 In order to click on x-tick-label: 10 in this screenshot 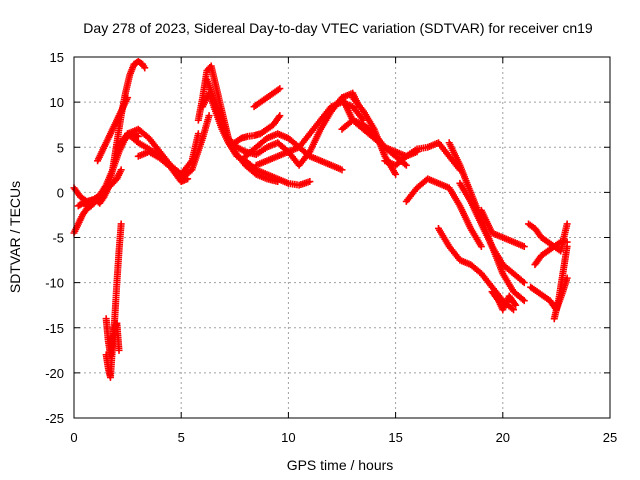, I will do `click(288, 437)`.